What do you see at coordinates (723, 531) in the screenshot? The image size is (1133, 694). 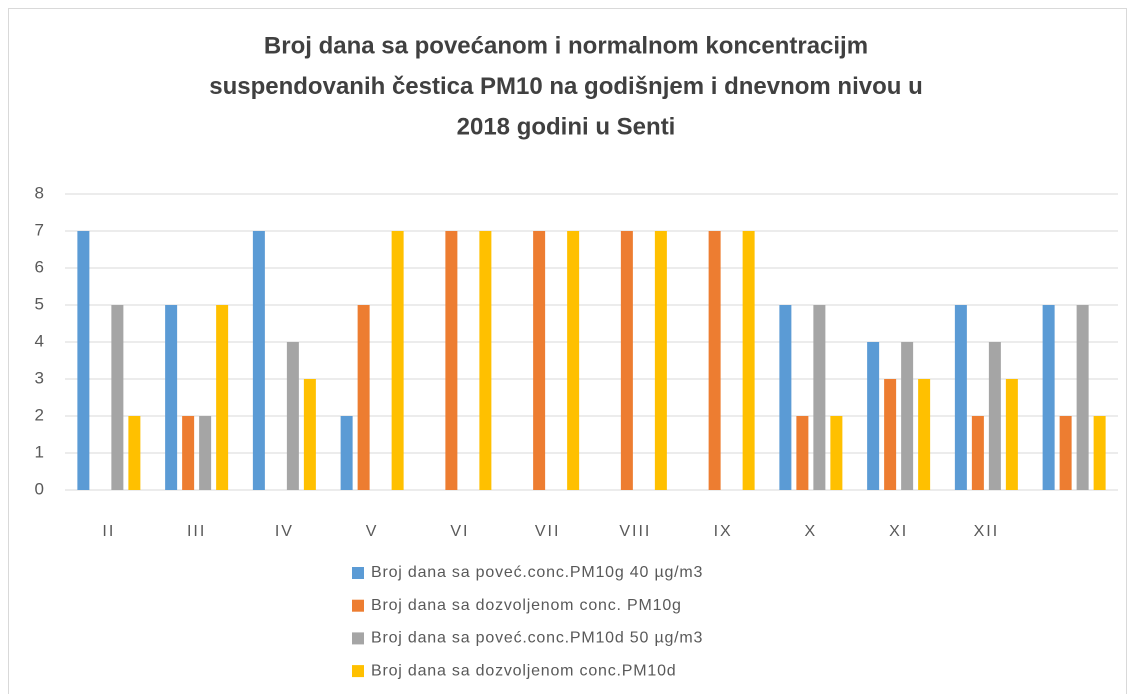 I see `x-tick-label: IX` at bounding box center [723, 531].